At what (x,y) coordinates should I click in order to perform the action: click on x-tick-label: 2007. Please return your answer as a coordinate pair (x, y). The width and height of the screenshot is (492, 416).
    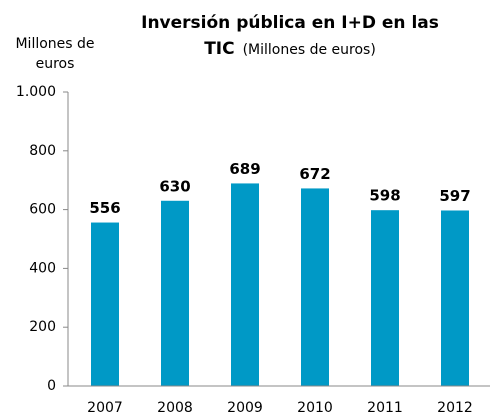
    Looking at the image, I should click on (105, 408).